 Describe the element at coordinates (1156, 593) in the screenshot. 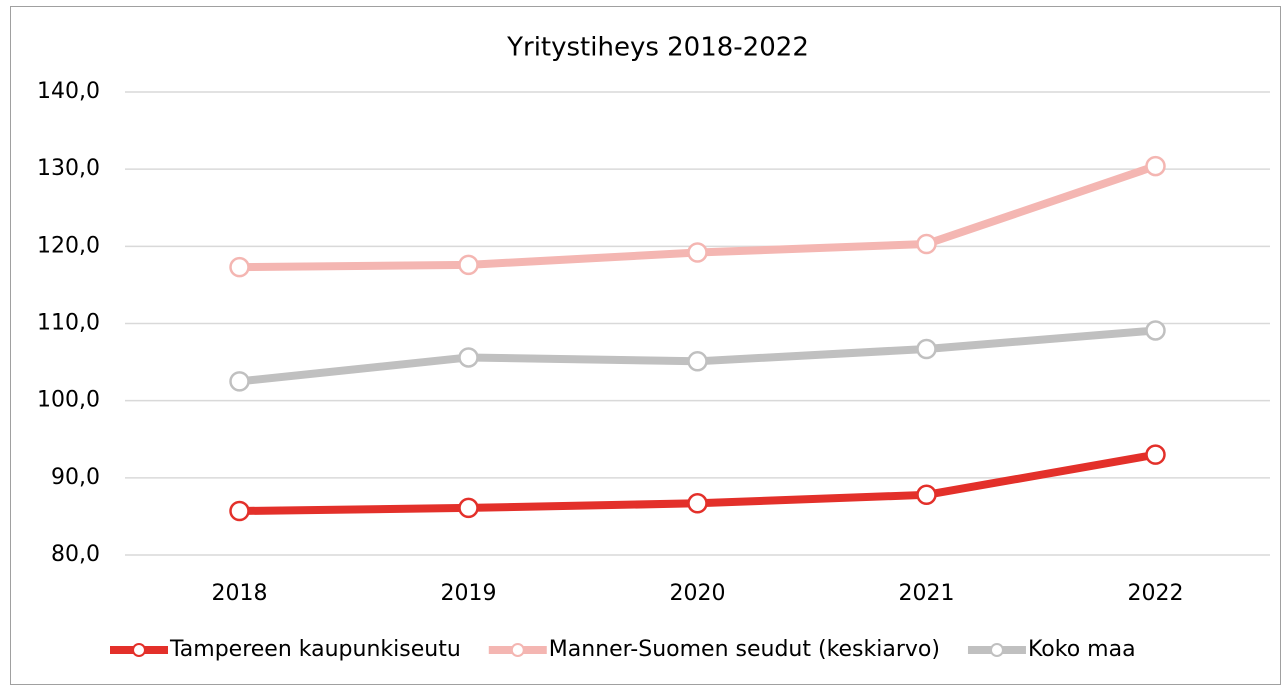

I see `x-tick-label: 2022` at that location.